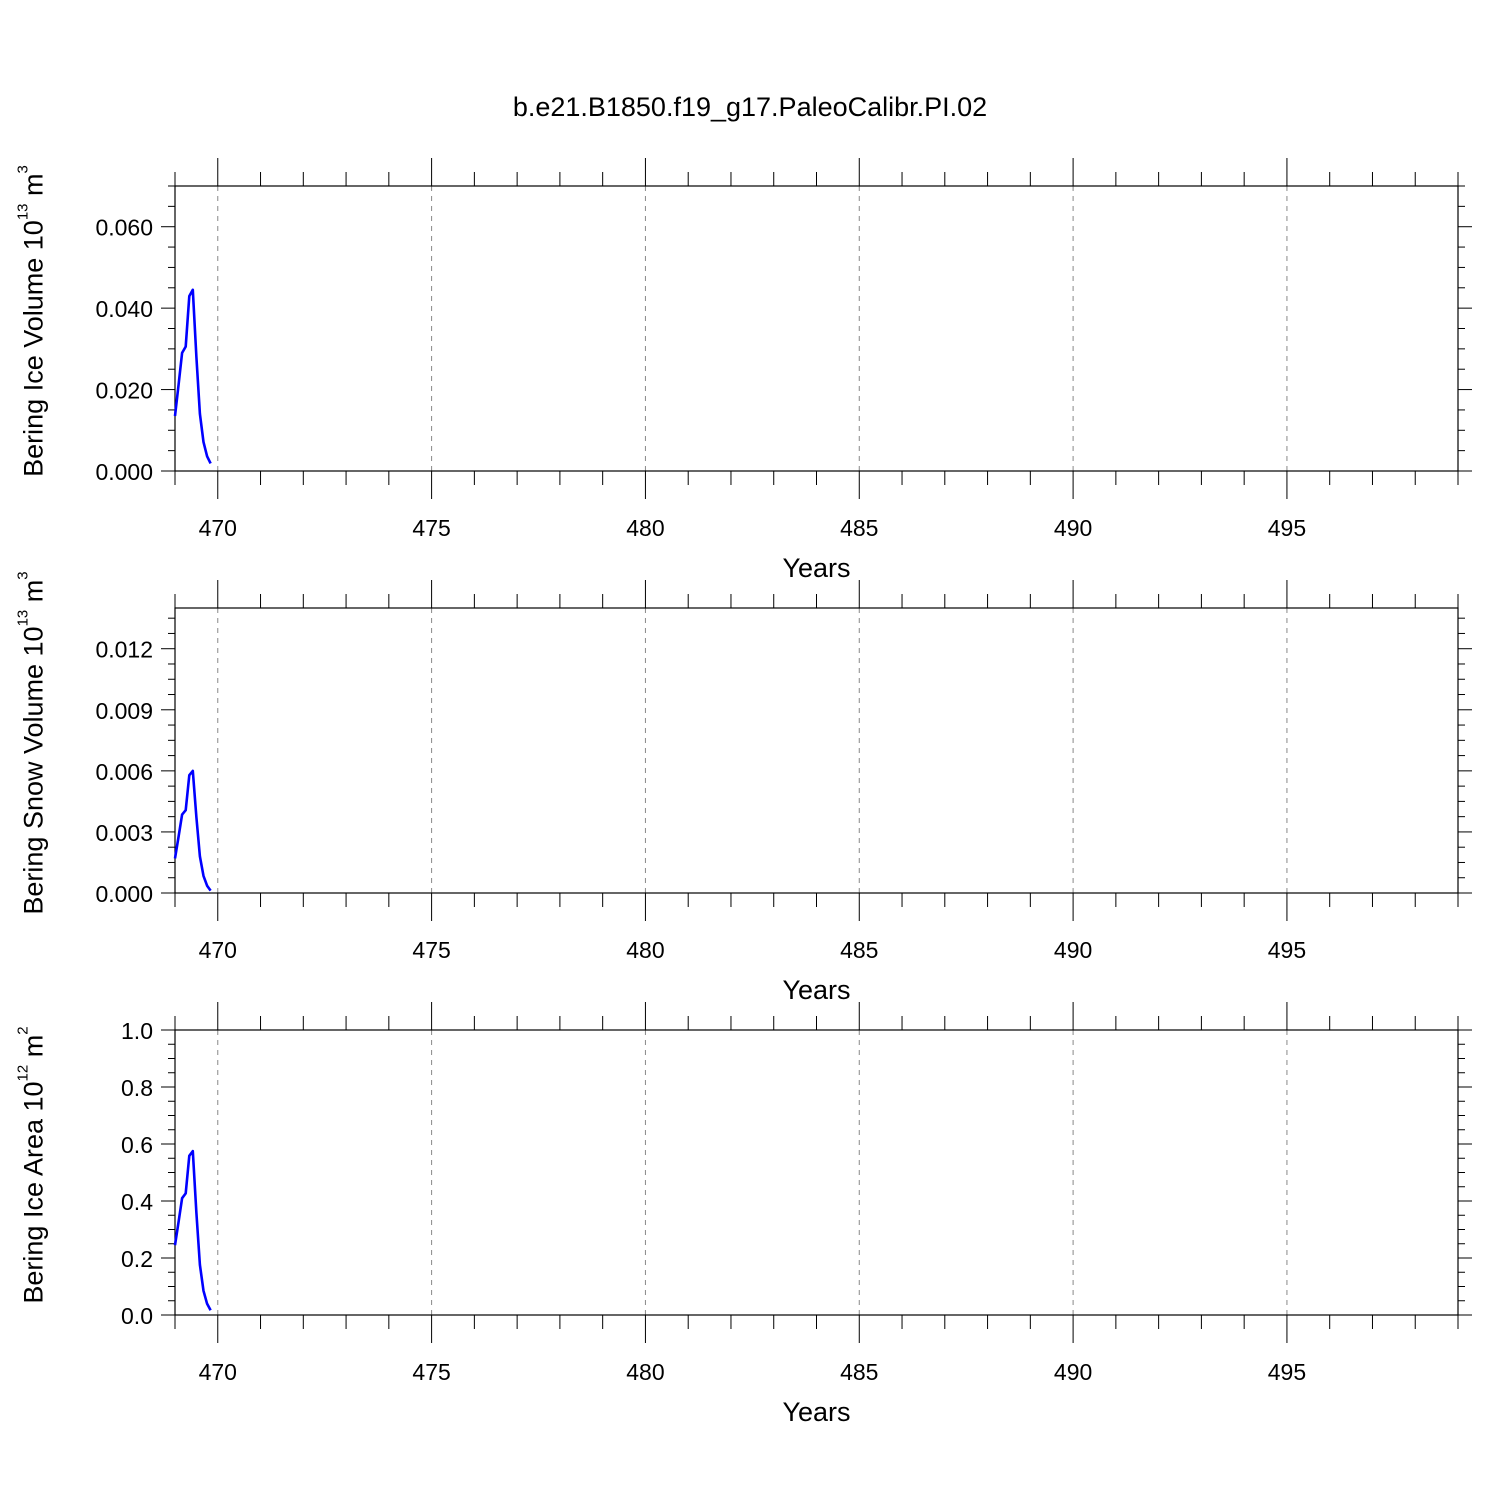 Image resolution: width=1500 pixels, height=1500 pixels. What do you see at coordinates (137, 1088) in the screenshot?
I see `y-tick-label: 0.8` at bounding box center [137, 1088].